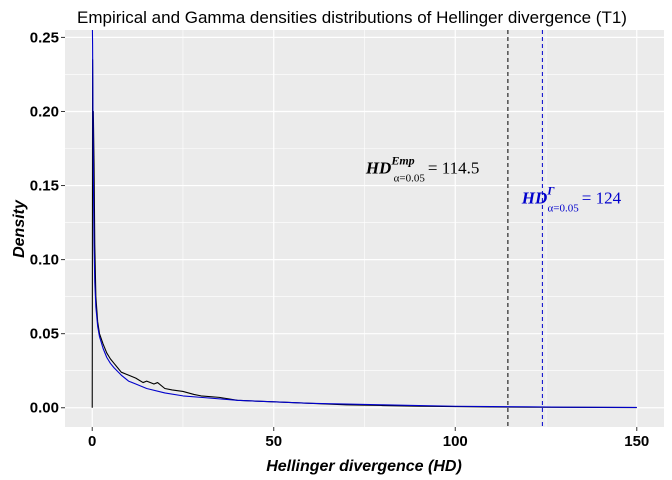 The image size is (672, 480). I want to click on annotation-superscript: Emp, so click(402, 161).